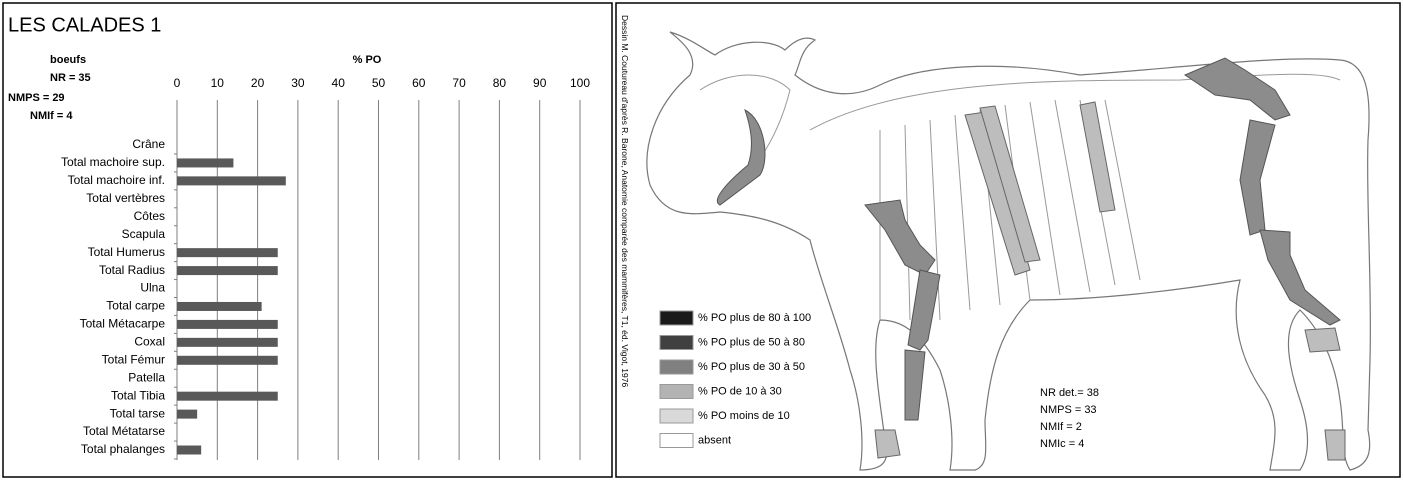 This screenshot has width=1403, height=480. I want to click on stat-text: boeufs, so click(68, 60).